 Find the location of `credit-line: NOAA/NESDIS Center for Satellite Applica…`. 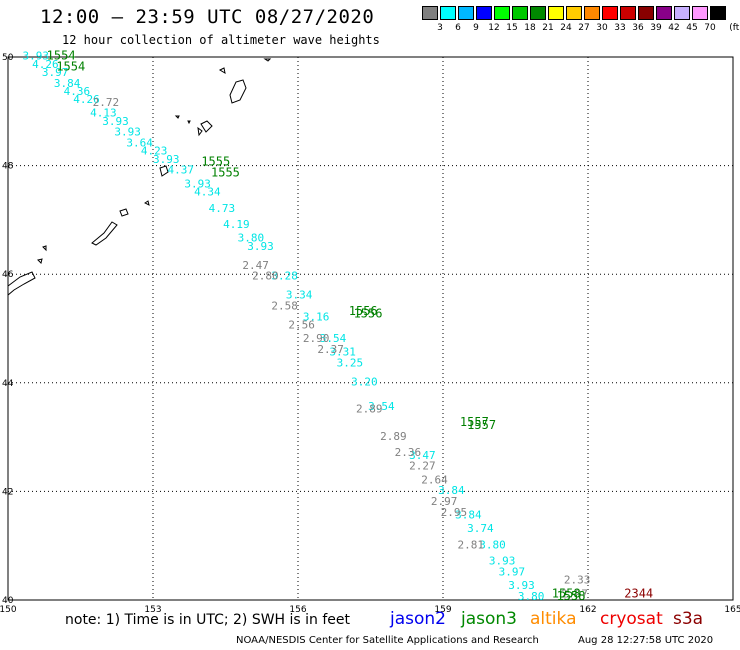

credit-line: NOAA/NESDIS Center for Satellite Applica… is located at coordinates (387, 640).